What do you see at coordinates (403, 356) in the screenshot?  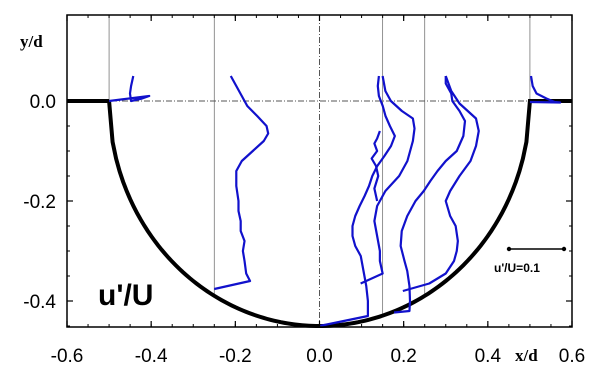 I see `x-tick-label: 0.2` at bounding box center [403, 356].